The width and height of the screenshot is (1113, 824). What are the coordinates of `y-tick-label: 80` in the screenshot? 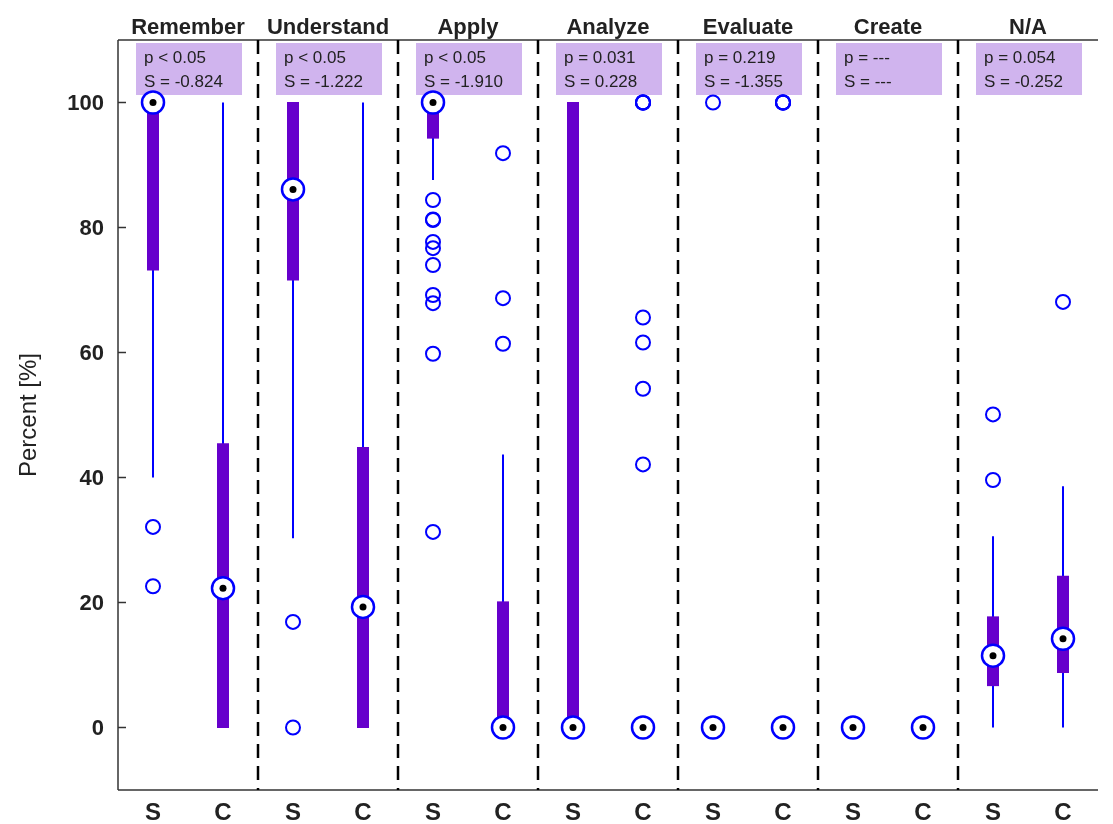 It's located at (91, 228).